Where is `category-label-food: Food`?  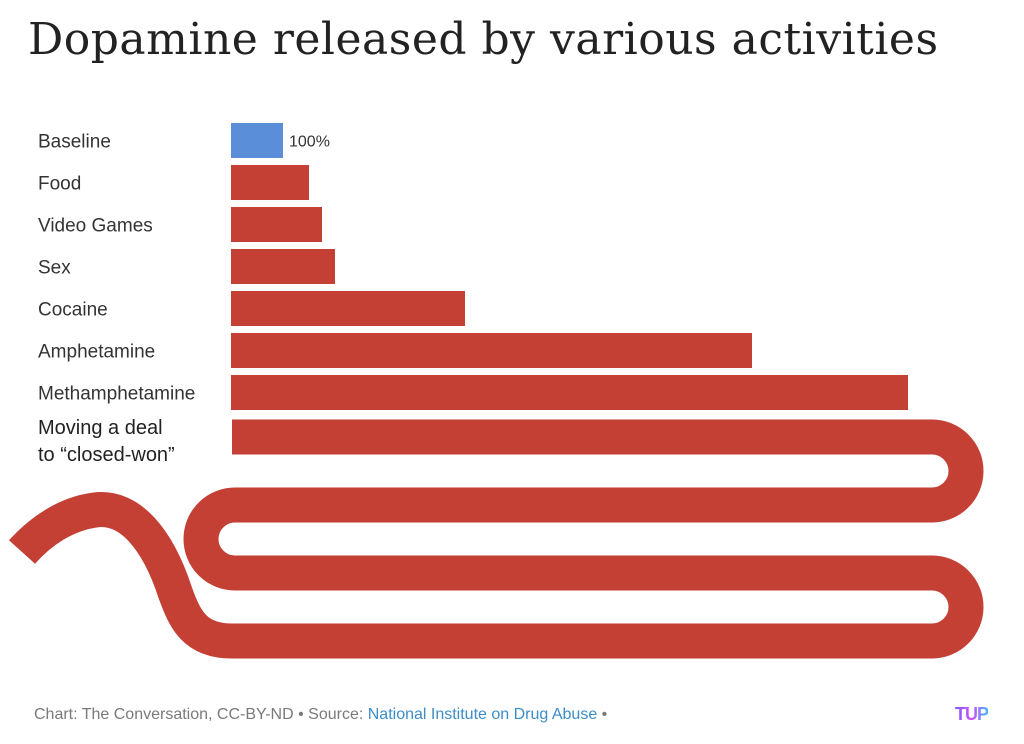 category-label-food: Food is located at coordinates (59, 184).